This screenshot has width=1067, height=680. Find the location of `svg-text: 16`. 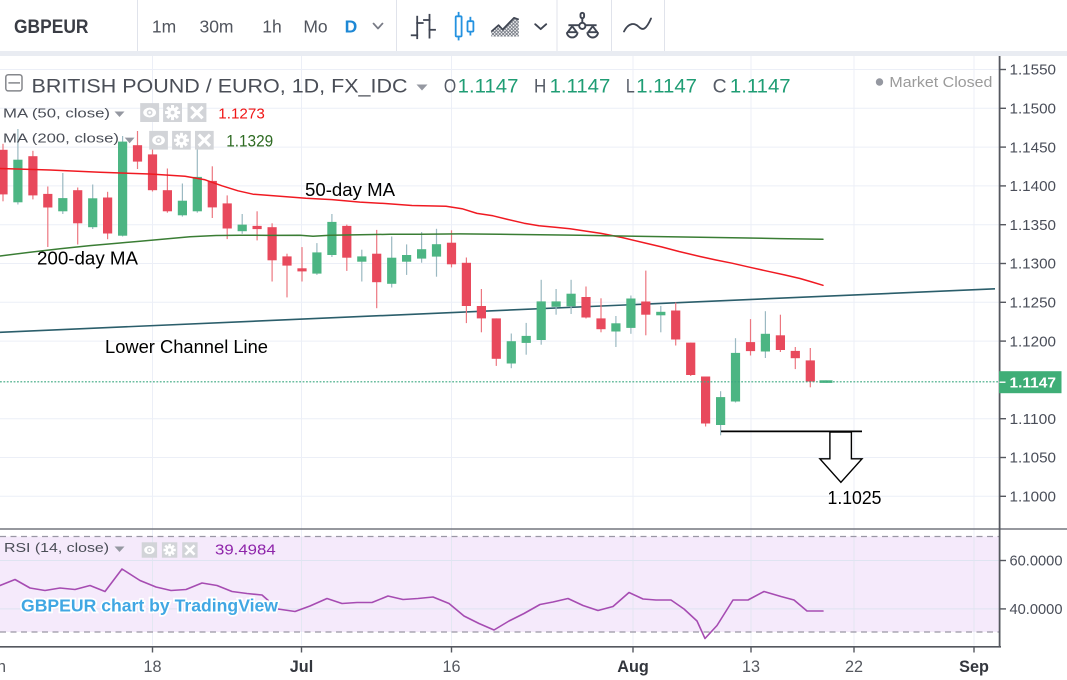

svg-text: 16 is located at coordinates (451, 667).